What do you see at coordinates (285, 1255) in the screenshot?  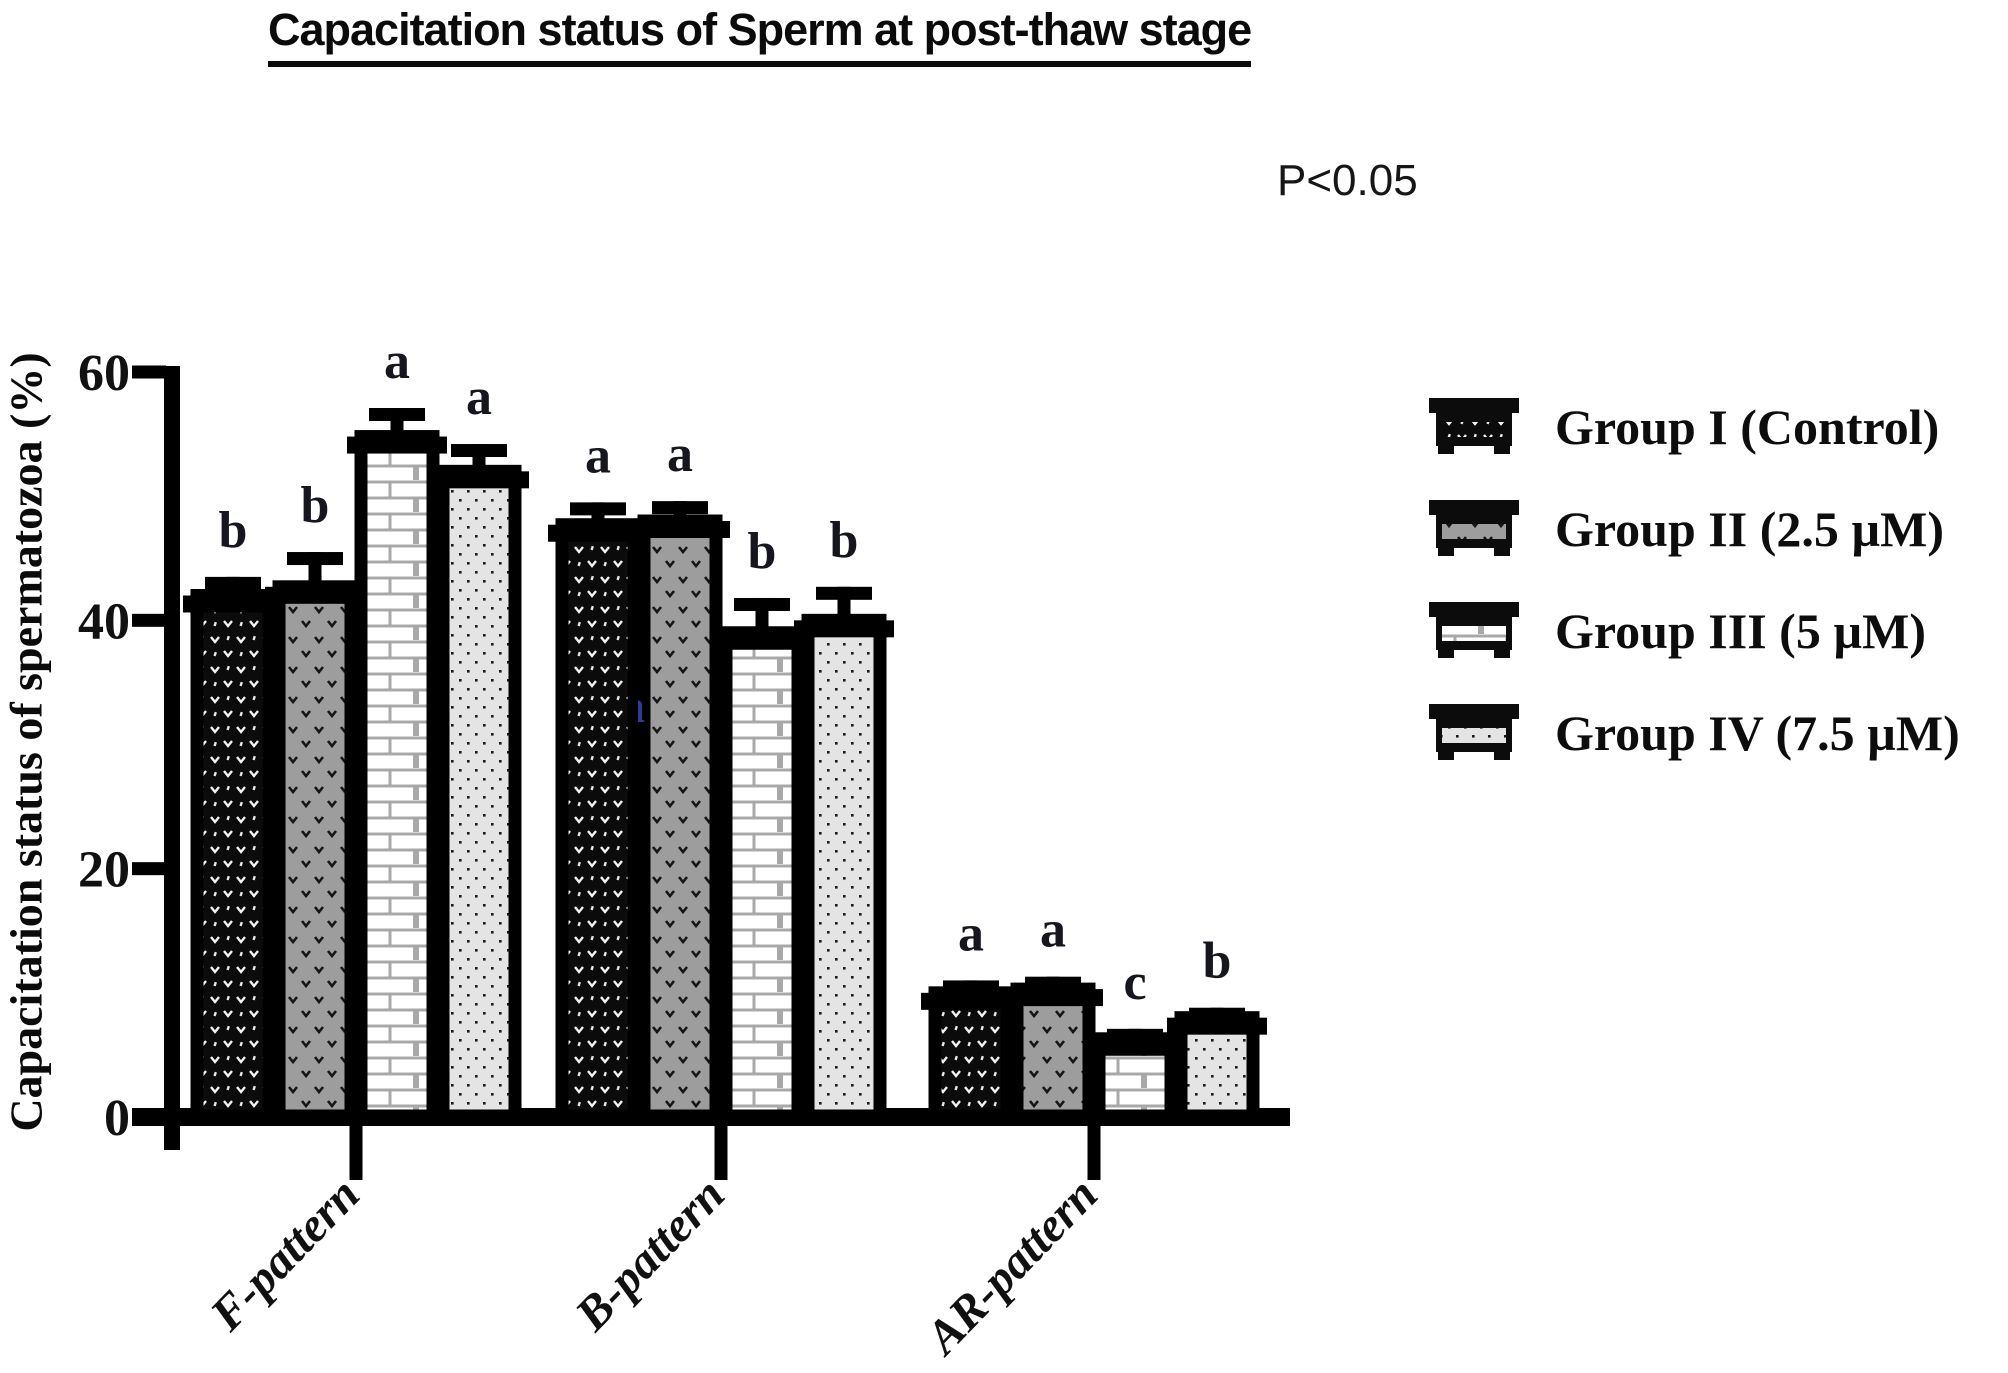 I see `category-label: F-pattern` at bounding box center [285, 1255].